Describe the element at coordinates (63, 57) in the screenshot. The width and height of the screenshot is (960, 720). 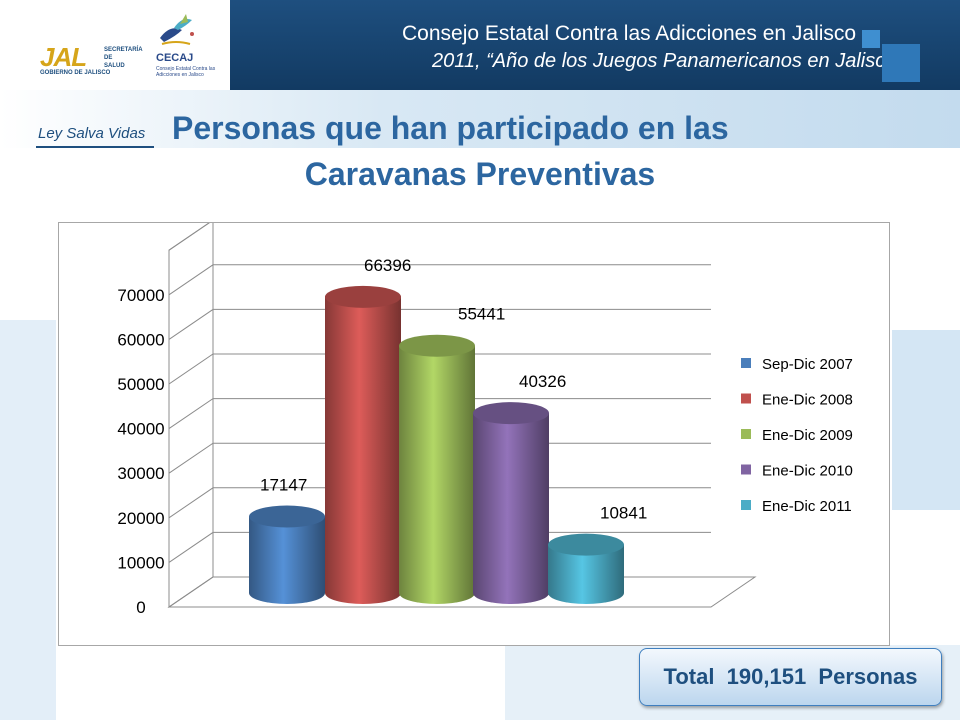
I see `jal-logo-mark: JAL` at that location.